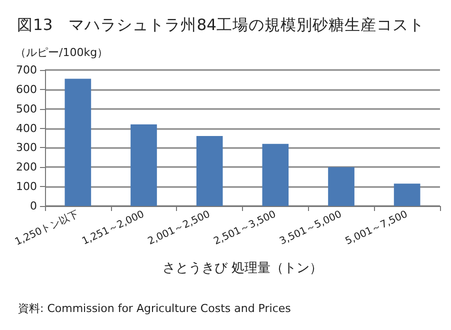 The image size is (451, 330). I want to click on chart-title: 図13 マハラシュトラ州84工場の規模別砂糖生産コスト, so click(220, 25).